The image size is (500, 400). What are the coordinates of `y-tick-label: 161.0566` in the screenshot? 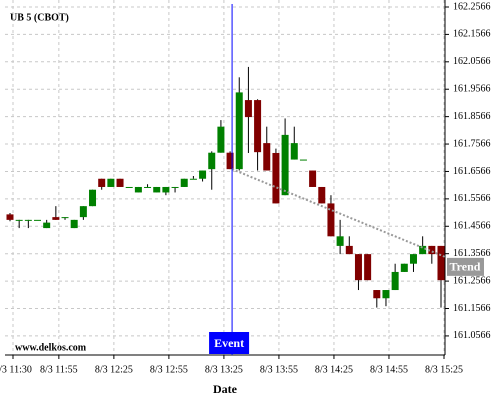 It's located at (472, 335).